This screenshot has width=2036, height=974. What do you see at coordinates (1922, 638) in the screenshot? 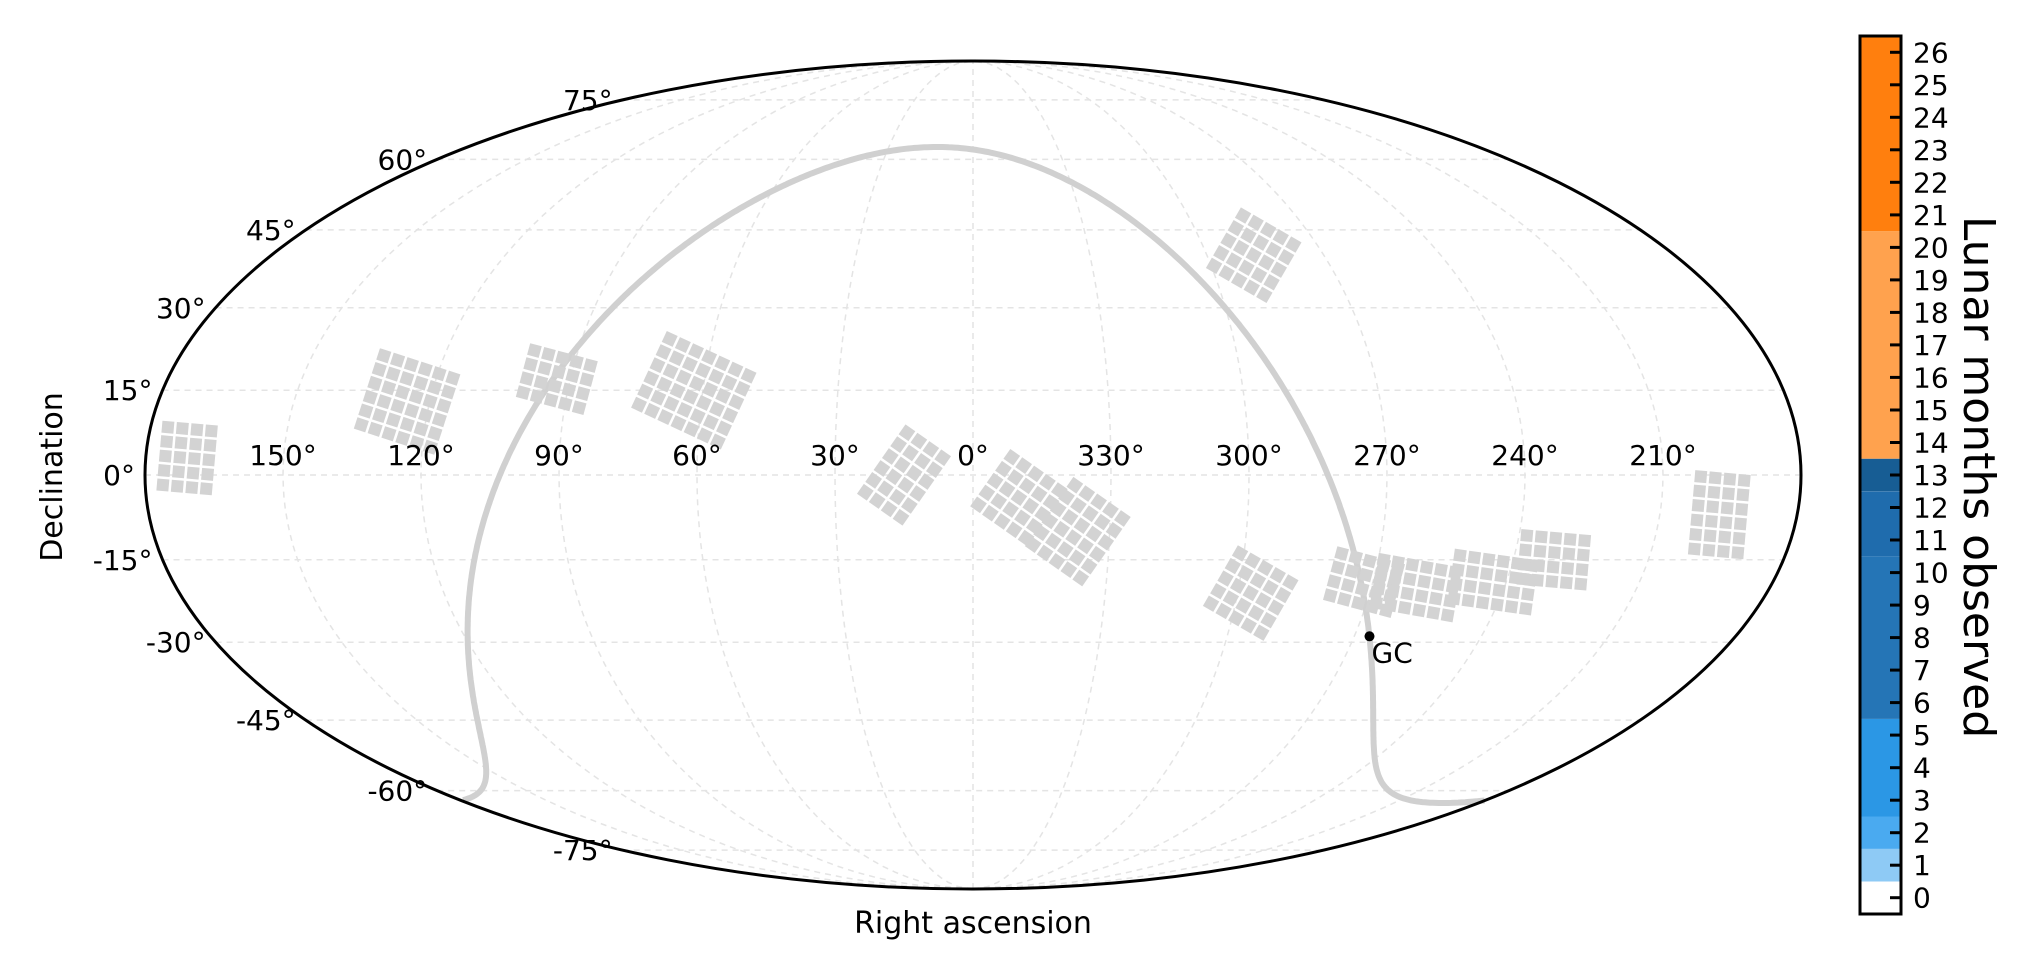
I see `colorbar-tick-label: 8` at bounding box center [1922, 638].